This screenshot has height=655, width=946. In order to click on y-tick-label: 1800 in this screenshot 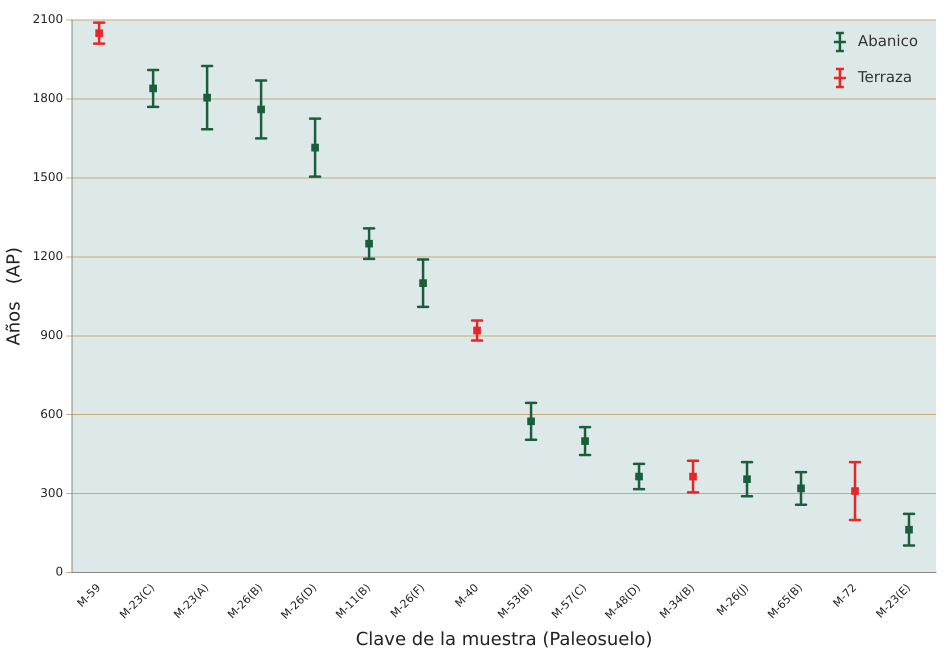, I will do `click(48, 98)`.